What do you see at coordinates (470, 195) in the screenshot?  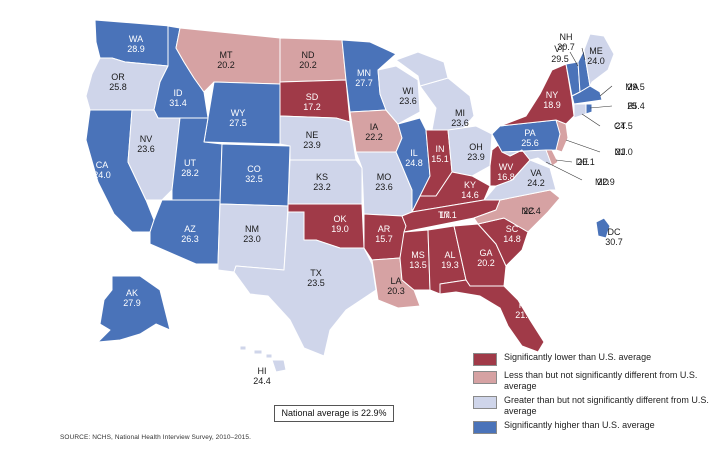 I see `state-label-ky-value: 14.6` at bounding box center [470, 195].